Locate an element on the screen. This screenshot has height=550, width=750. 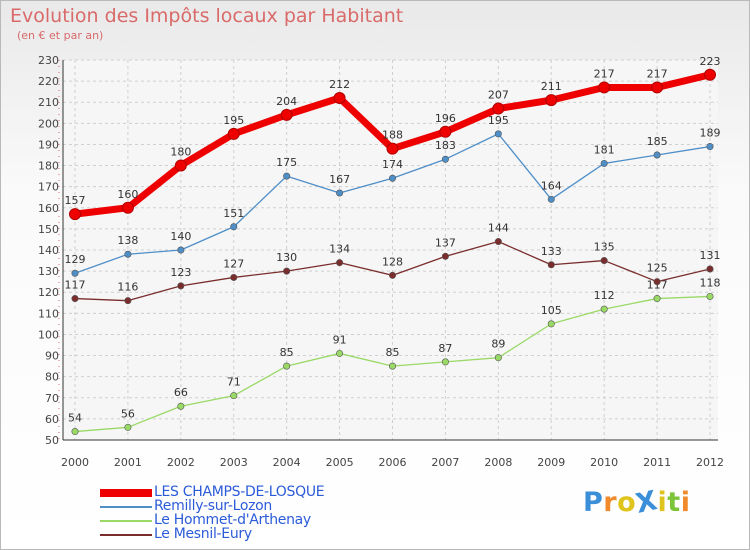
x-tick-label: 2001 is located at coordinates (128, 462).